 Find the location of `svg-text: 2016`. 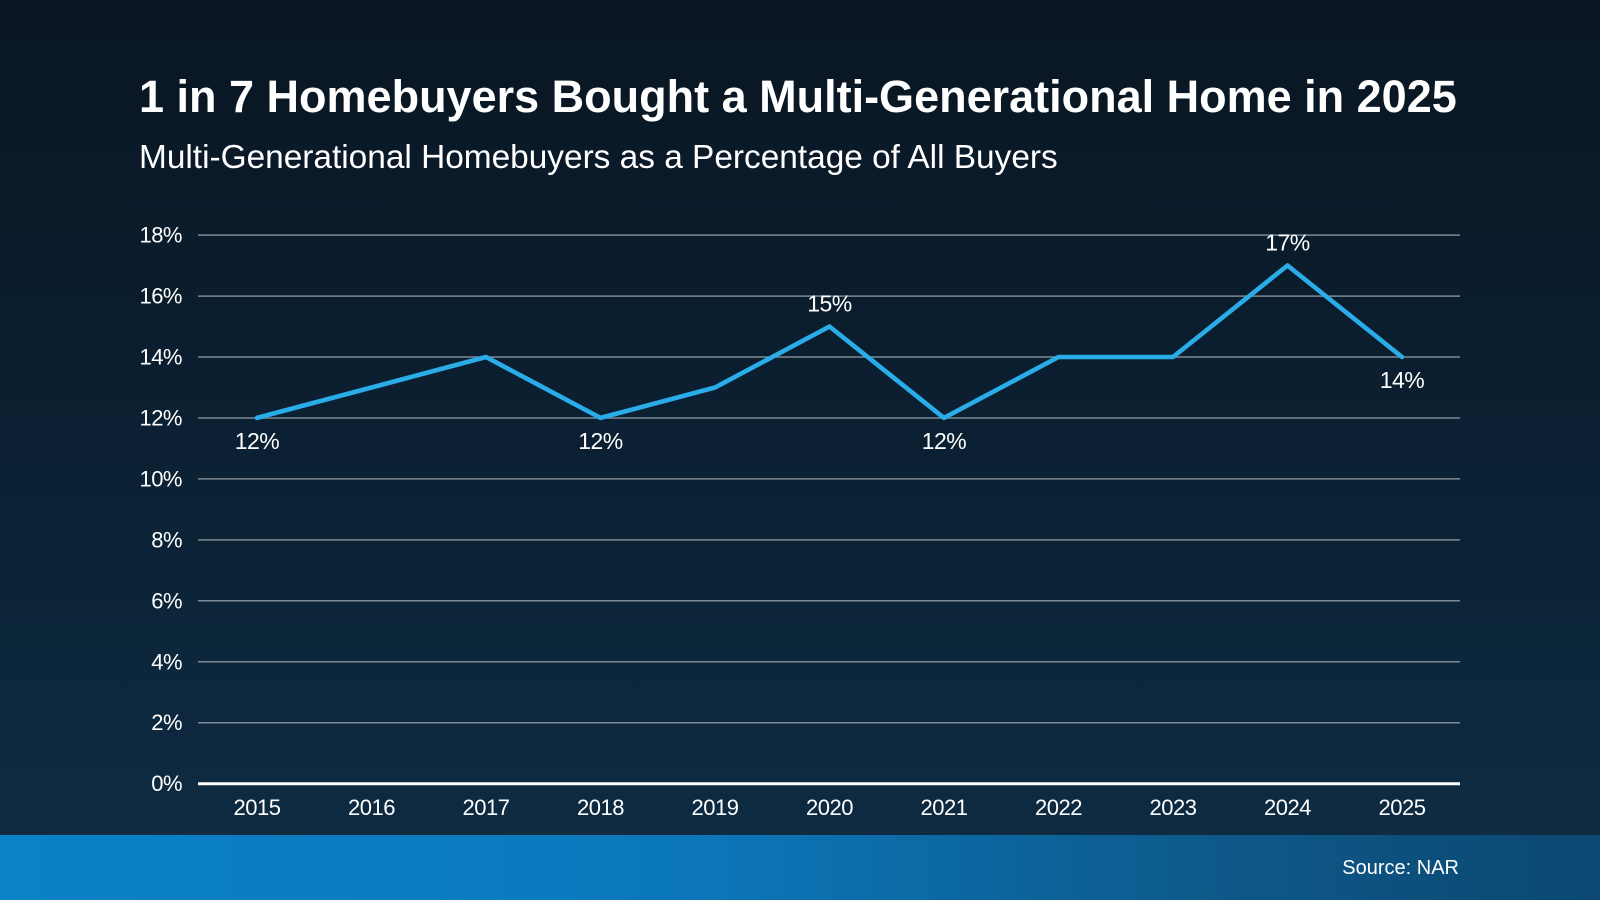

svg-text: 2016 is located at coordinates (371, 807).